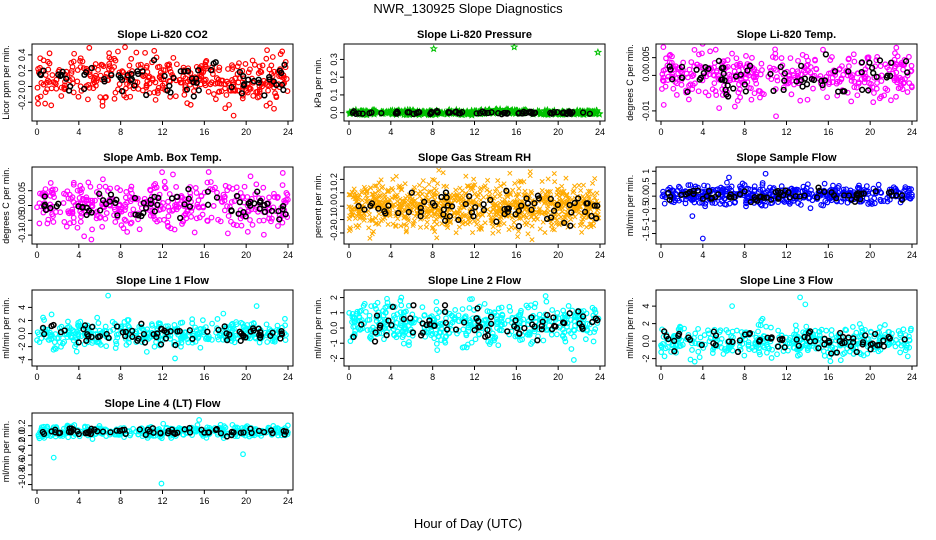 The image size is (936, 540). Describe the element at coordinates (334, 358) in the screenshot. I see `y-tick-label: -2` at that location.